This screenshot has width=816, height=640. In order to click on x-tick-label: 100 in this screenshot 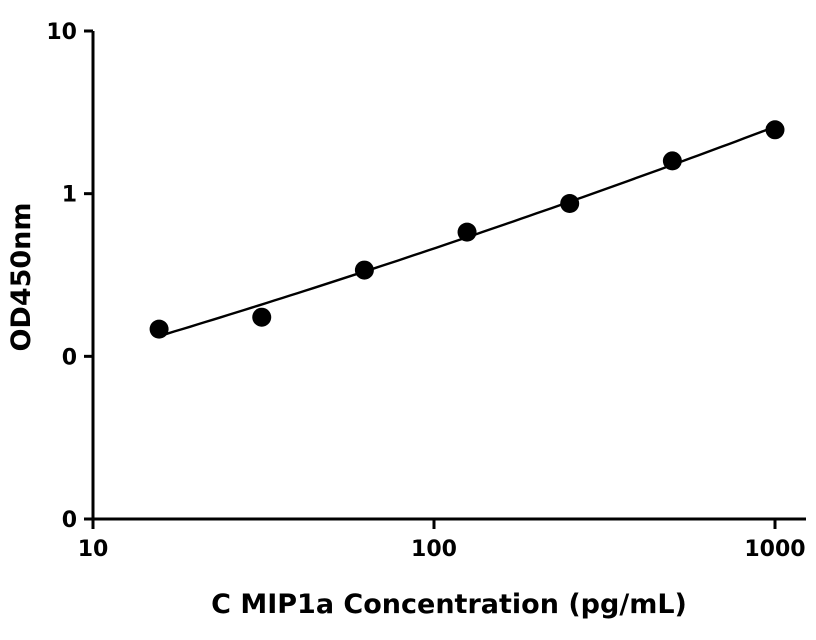, I will do `click(434, 549)`.